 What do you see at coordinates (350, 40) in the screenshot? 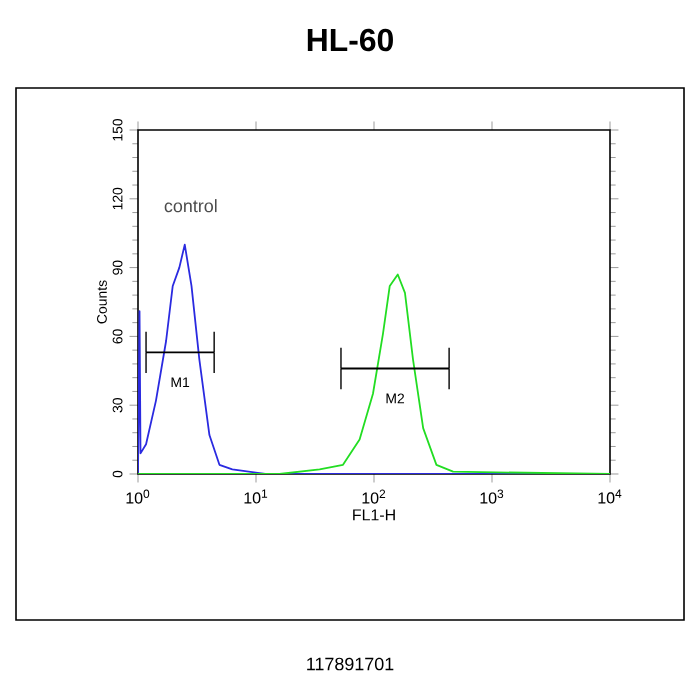
I see `chart-title: HL-60` at bounding box center [350, 40].